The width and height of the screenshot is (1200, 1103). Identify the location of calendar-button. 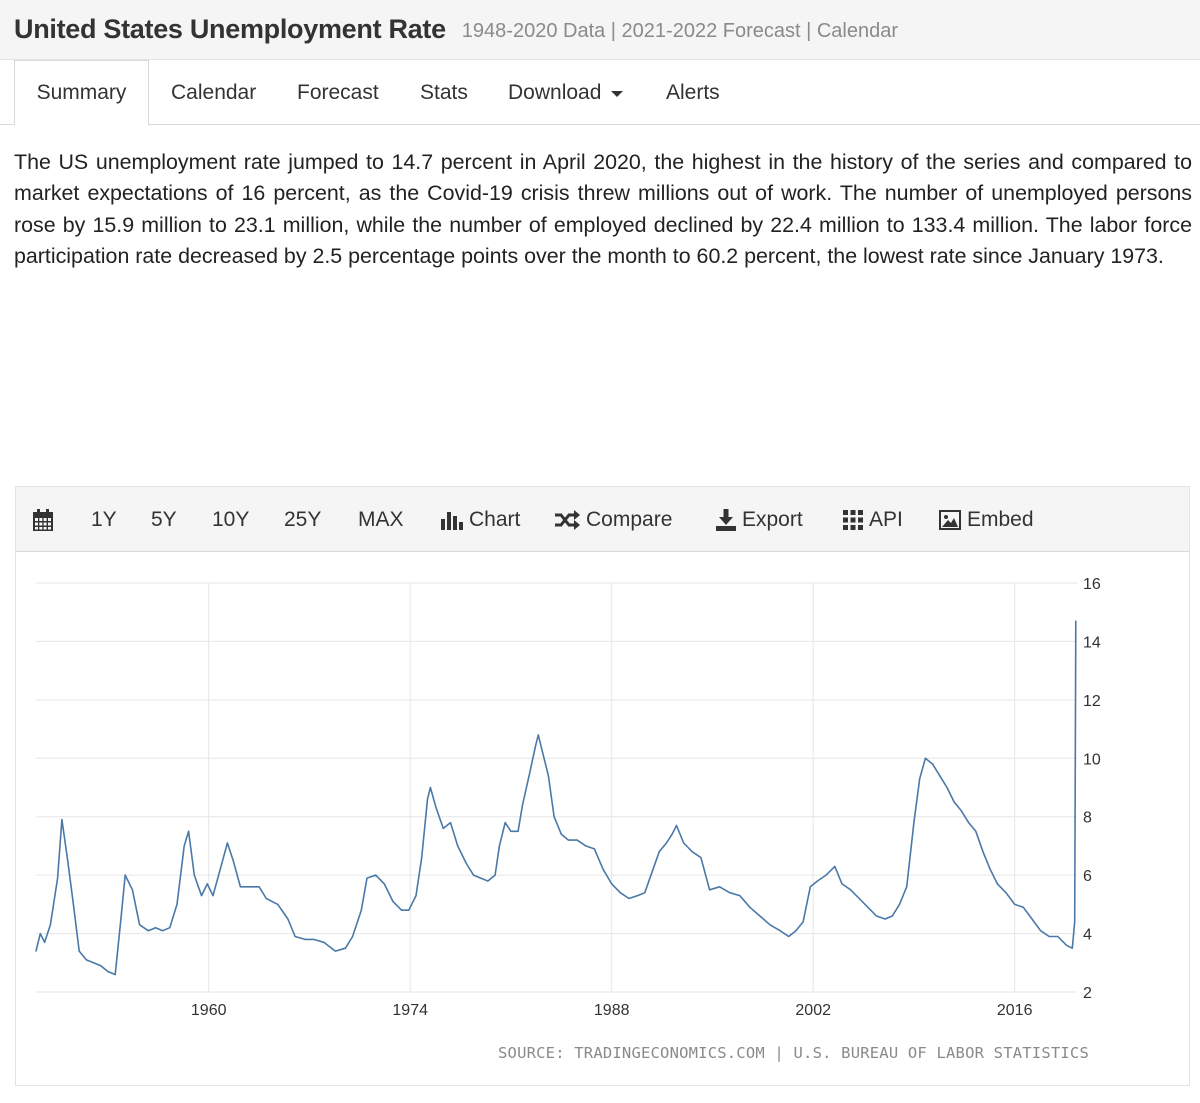
(46, 519).